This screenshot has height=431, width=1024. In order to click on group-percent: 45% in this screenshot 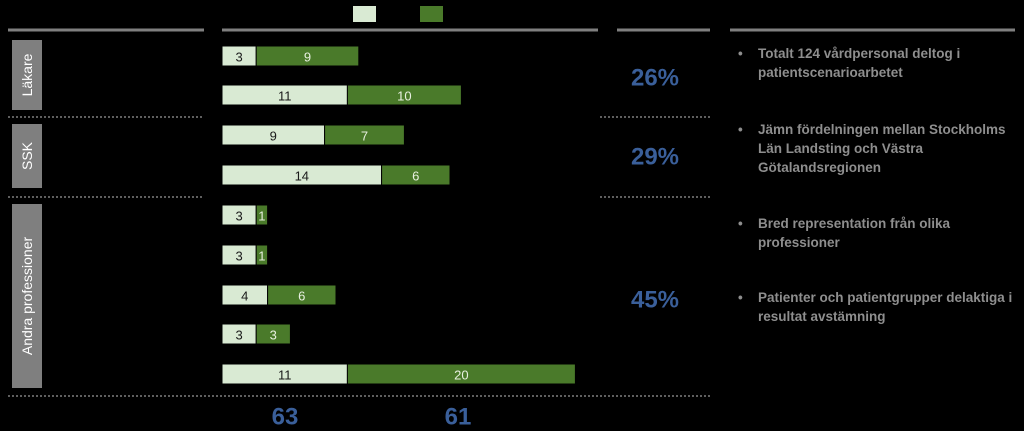, I will do `click(655, 300)`.